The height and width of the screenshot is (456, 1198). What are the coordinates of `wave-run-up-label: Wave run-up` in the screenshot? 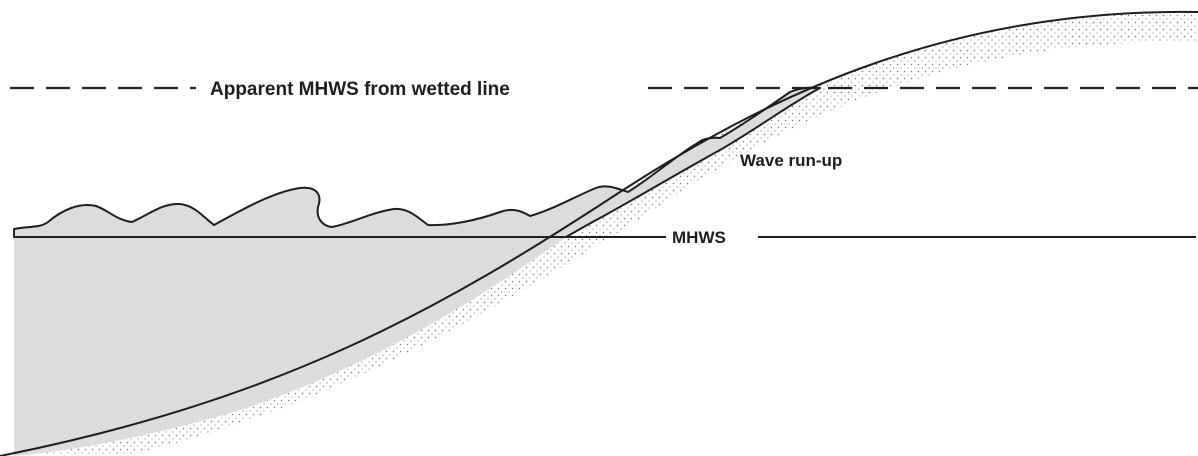 It's located at (791, 160).